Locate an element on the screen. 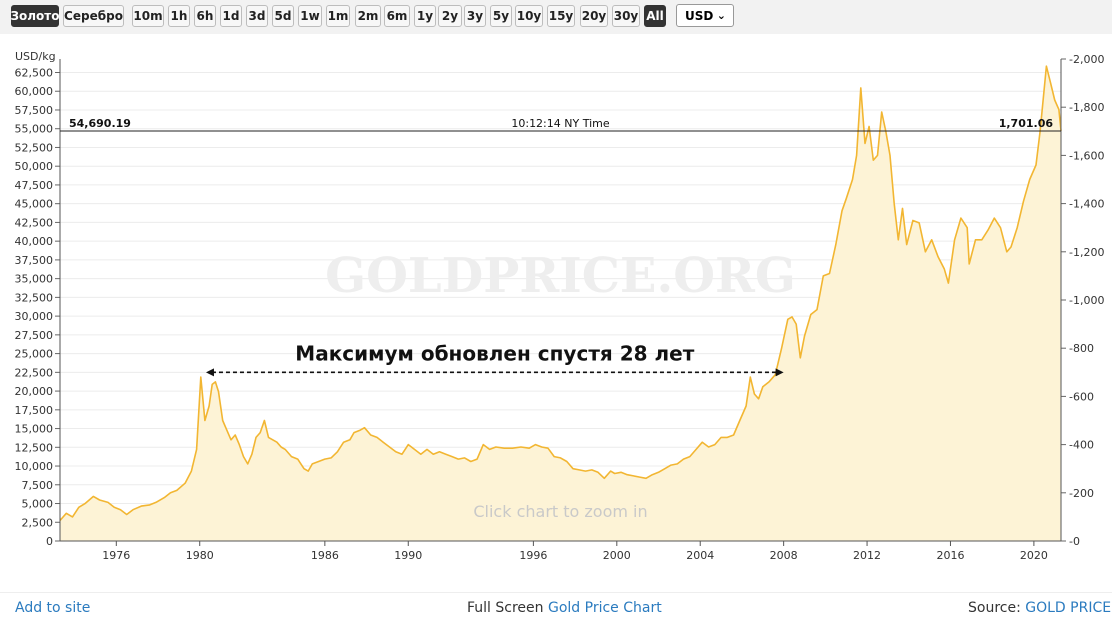 The width and height of the screenshot is (1112, 621). range-button-10m: 10m is located at coordinates (148, 16).